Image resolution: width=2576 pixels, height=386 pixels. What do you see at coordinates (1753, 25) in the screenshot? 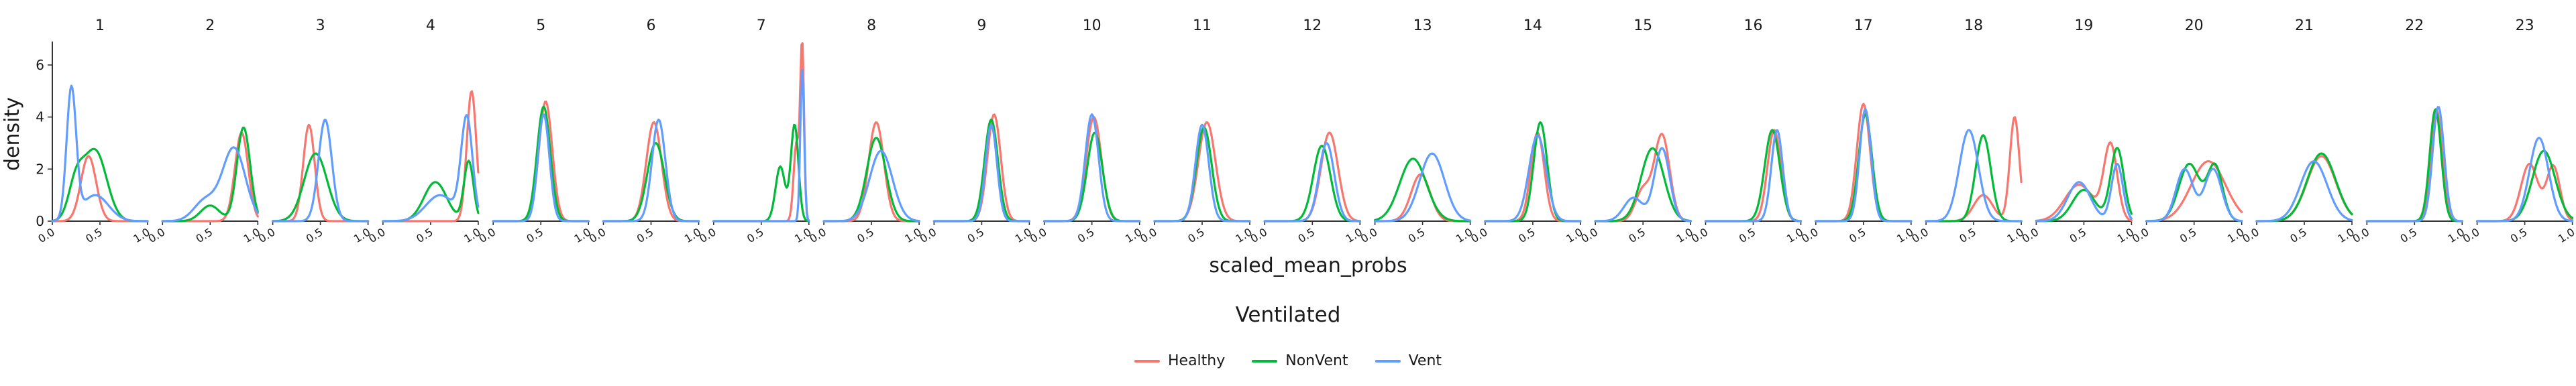
I see `facet-label: 16` at bounding box center [1753, 25].